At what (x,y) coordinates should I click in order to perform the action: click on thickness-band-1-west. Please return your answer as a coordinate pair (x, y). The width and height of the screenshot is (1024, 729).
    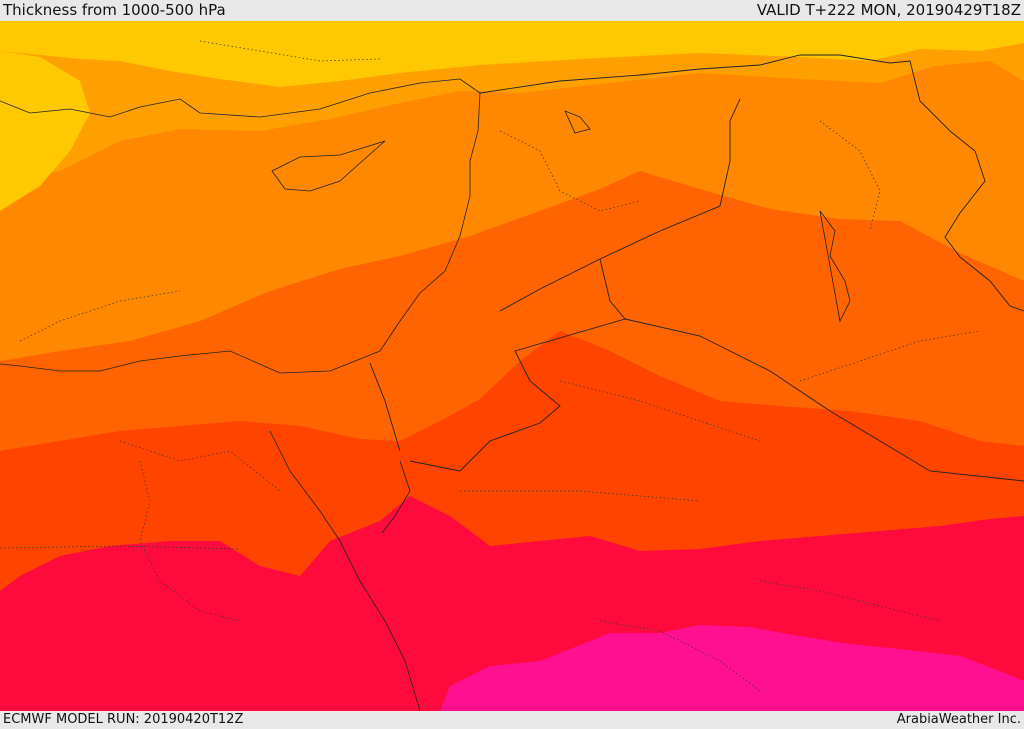
    Looking at the image, I should click on (45, 131).